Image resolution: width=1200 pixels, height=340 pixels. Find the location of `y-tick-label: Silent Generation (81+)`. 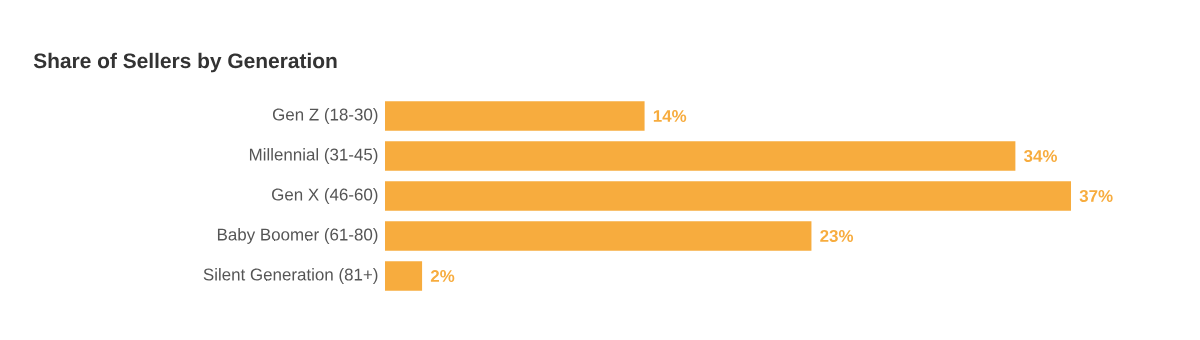

y-tick-label: Silent Generation (81+) is located at coordinates (290, 276).